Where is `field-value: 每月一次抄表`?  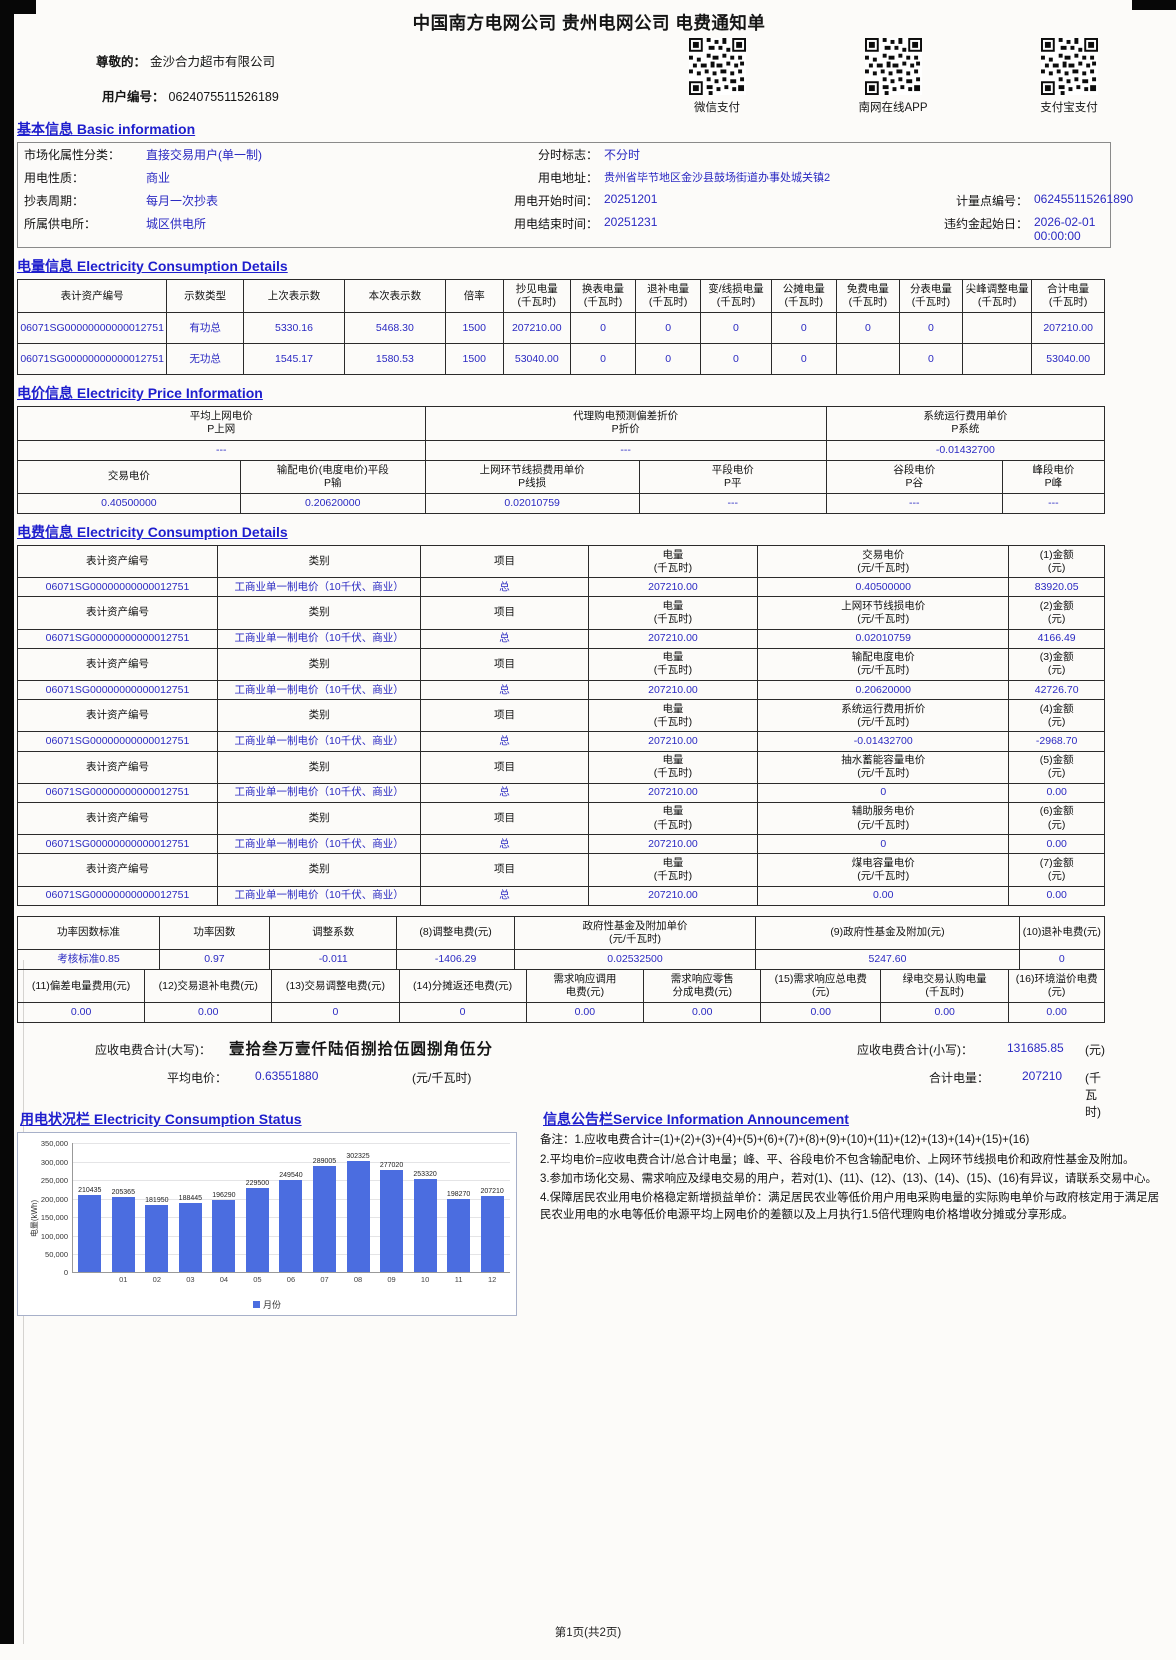
field-value: 每月一次抄表 is located at coordinates (182, 201).